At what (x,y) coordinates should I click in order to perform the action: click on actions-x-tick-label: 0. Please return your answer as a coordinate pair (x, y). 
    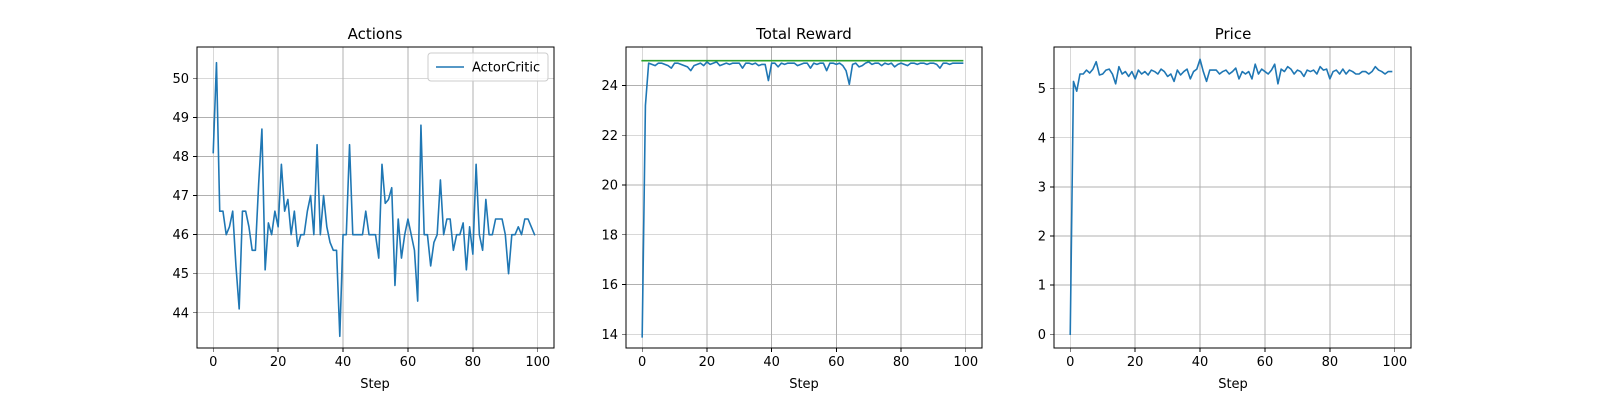
    Looking at the image, I should click on (213, 362).